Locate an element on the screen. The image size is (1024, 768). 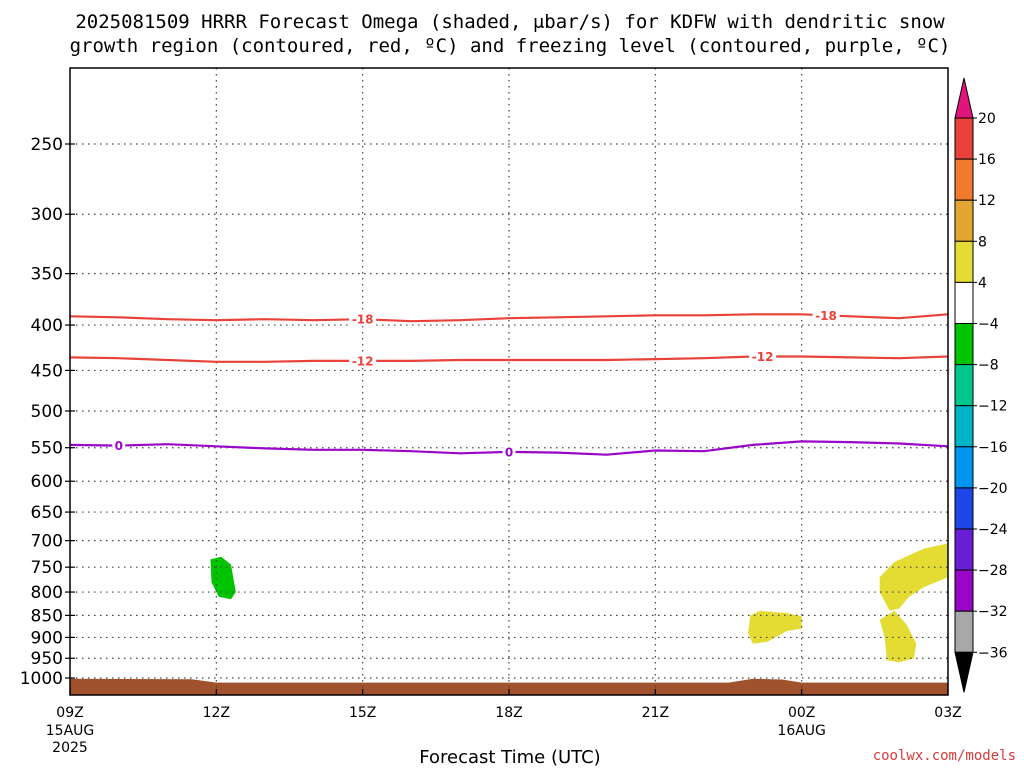
y-tick-label: 300 is located at coordinates (47, 215).